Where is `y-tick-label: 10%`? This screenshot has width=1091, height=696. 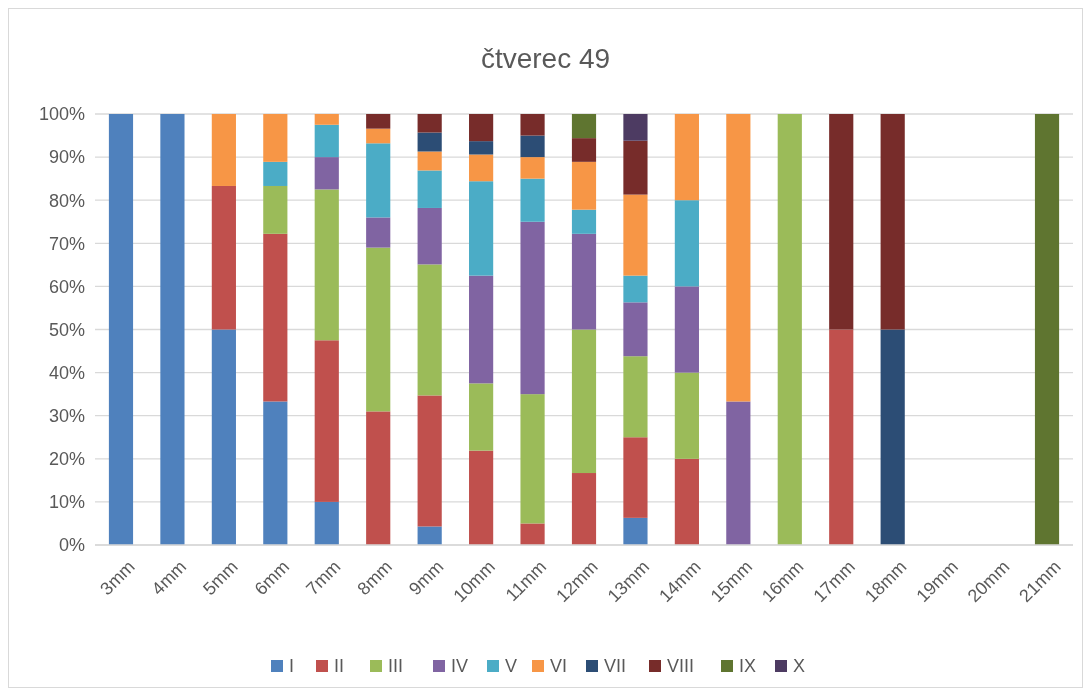
y-tick-label: 10% is located at coordinates (66, 502).